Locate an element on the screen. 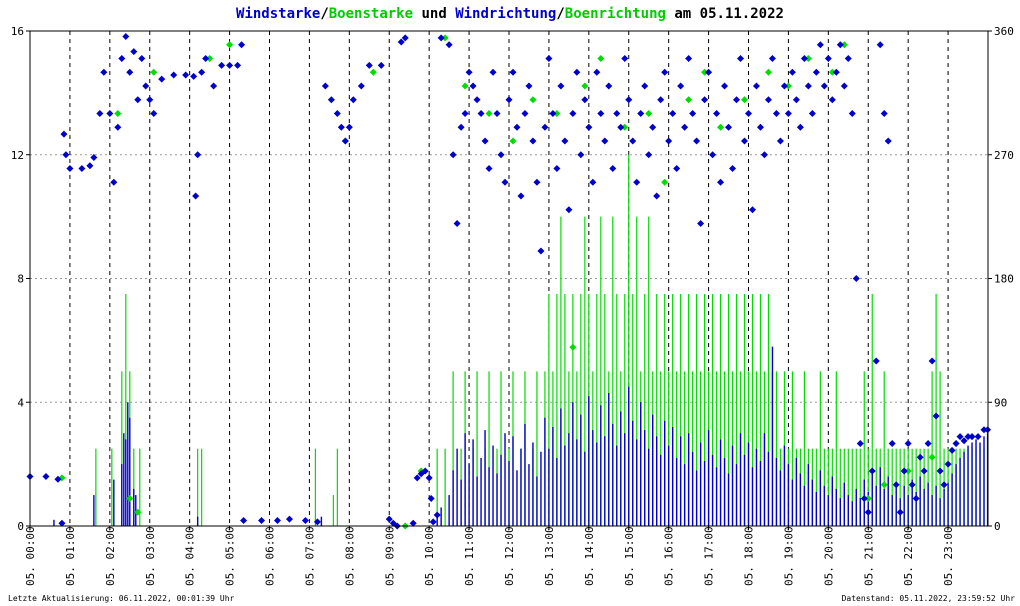 The height and width of the screenshot is (606, 1020). x-tick-label: 05. 18:00 is located at coordinates (749, 556).